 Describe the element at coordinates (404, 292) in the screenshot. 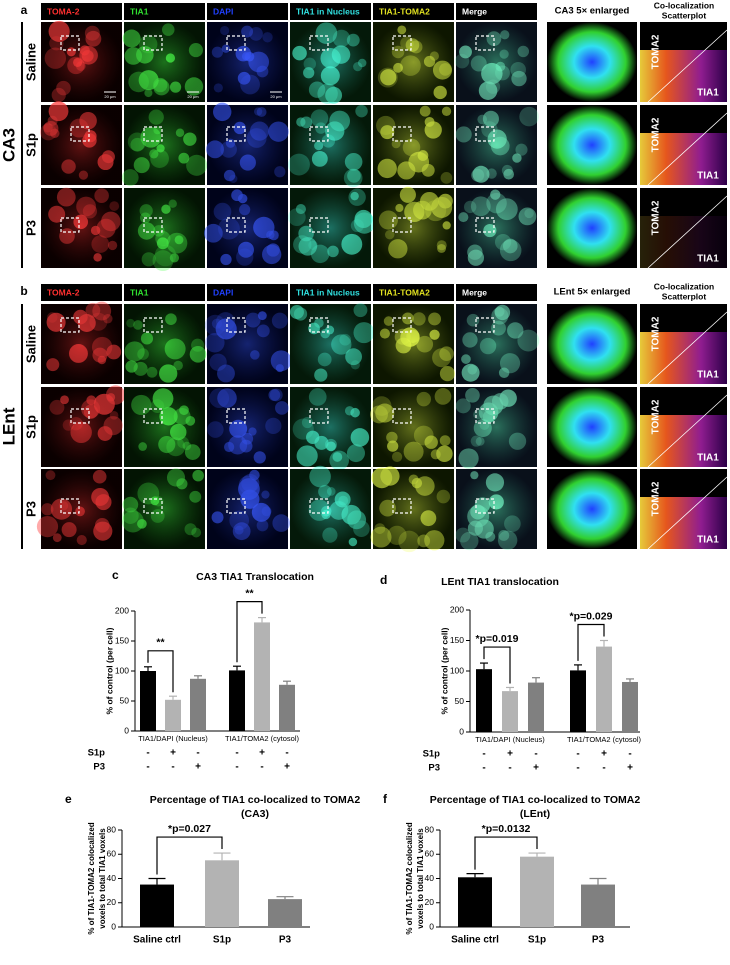

I see `column-header: TIA1-TOMA2` at that location.